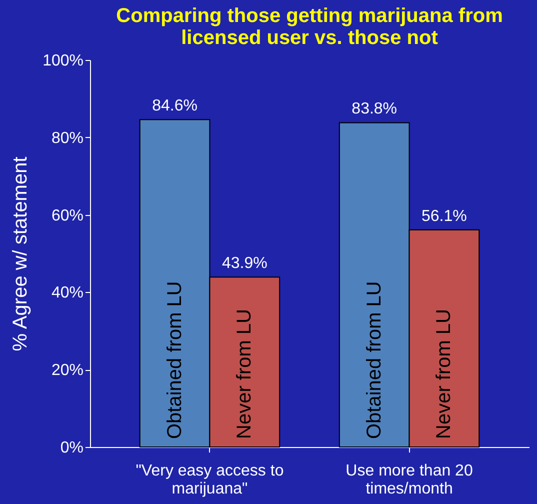 This screenshot has width=537, height=504. I want to click on text: Never from LU, so click(444, 373).